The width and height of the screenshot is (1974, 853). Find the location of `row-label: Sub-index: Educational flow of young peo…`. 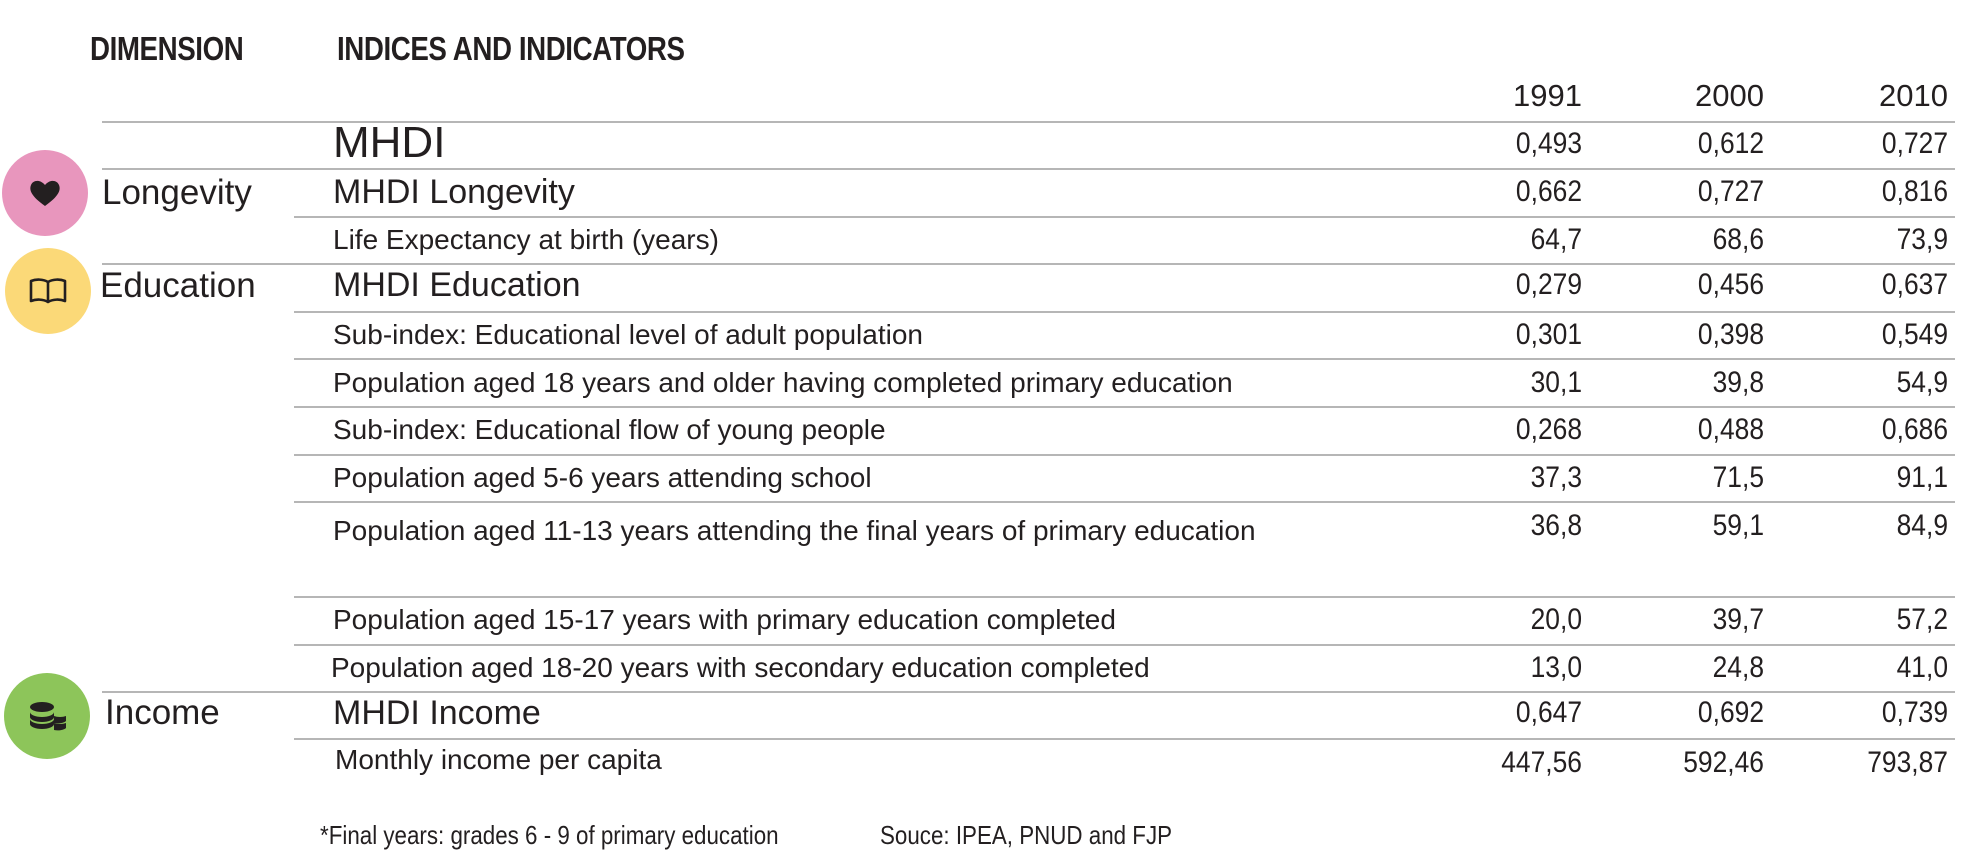

row-label: Sub-index: Educational flow of young peo… is located at coordinates (609, 429).